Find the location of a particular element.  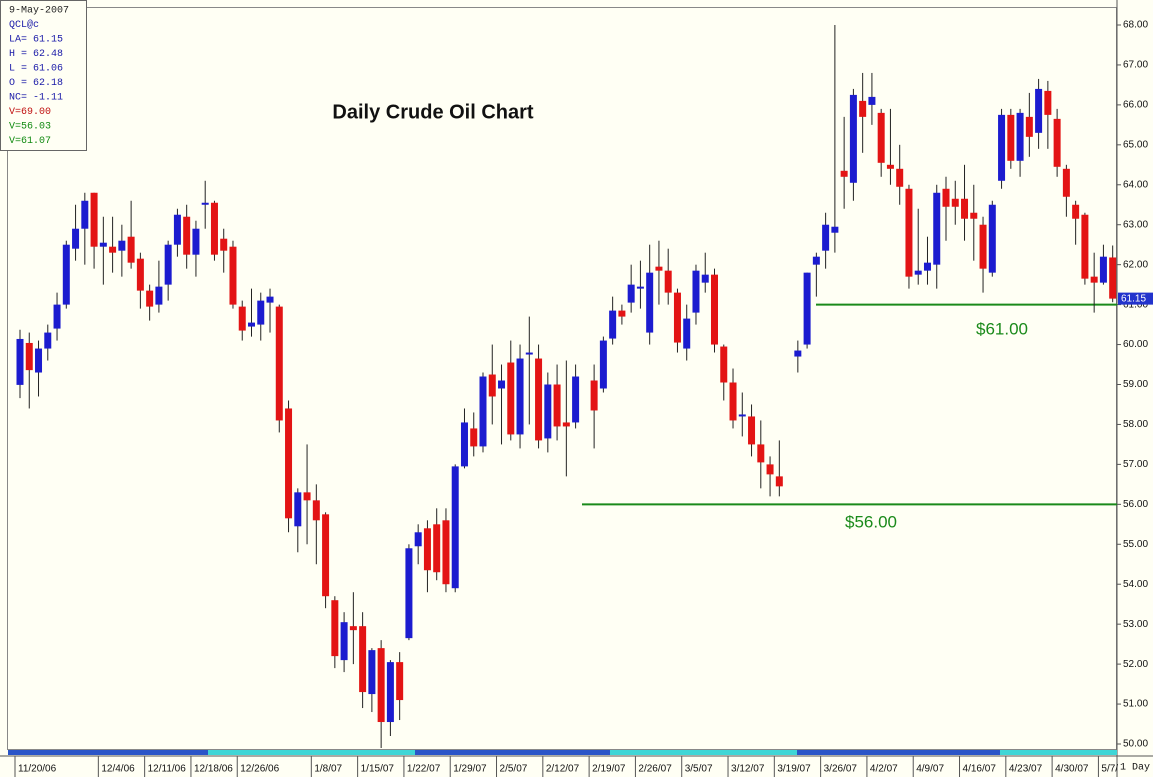

x-tick-label: 2/26/07 is located at coordinates (655, 769).